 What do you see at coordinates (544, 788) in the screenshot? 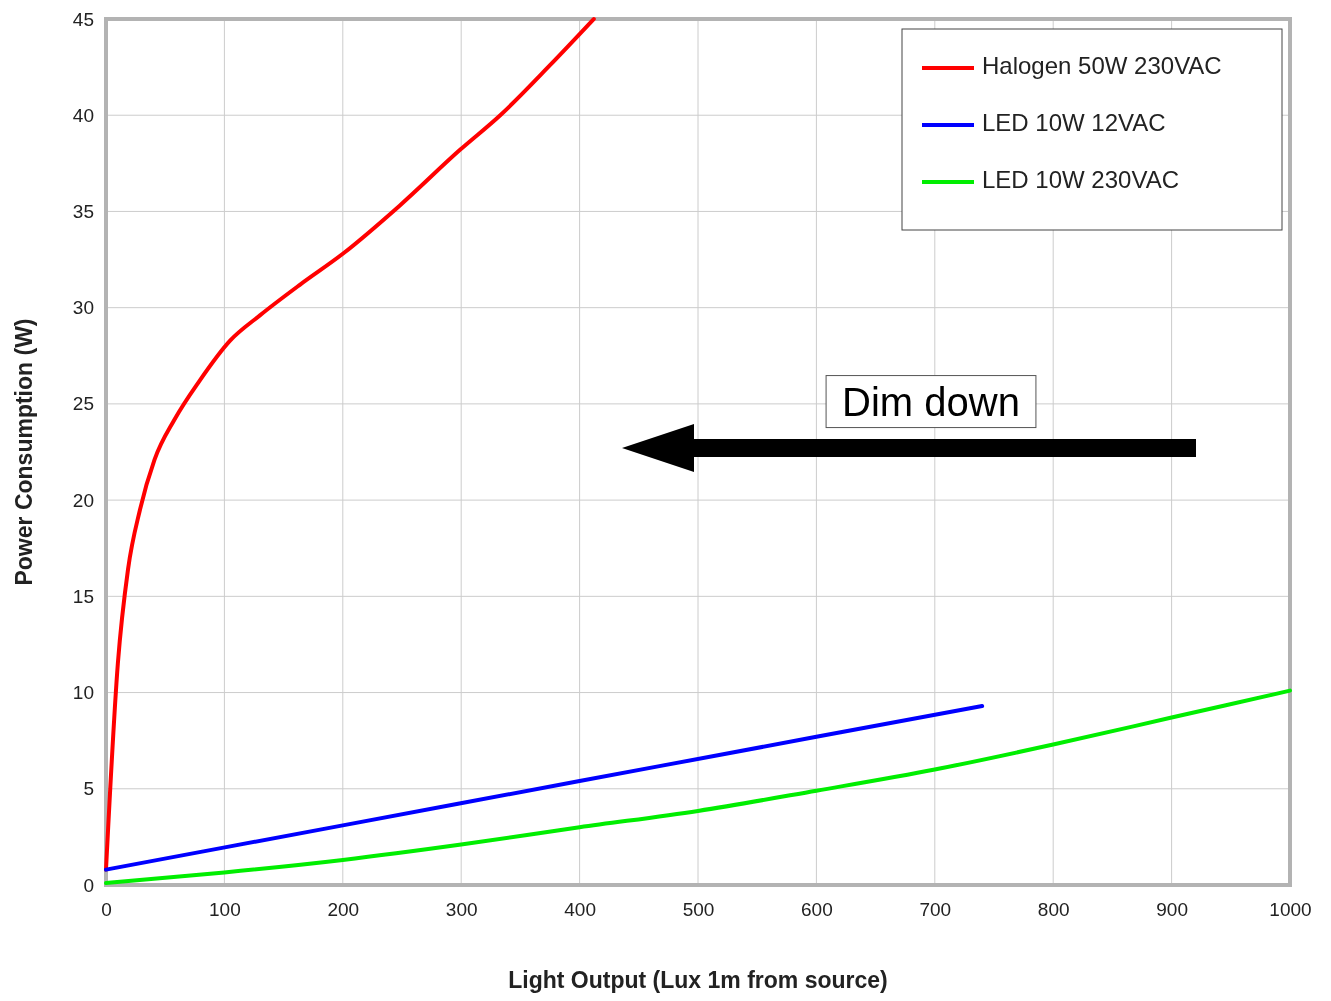
I see `line-series` at bounding box center [544, 788].